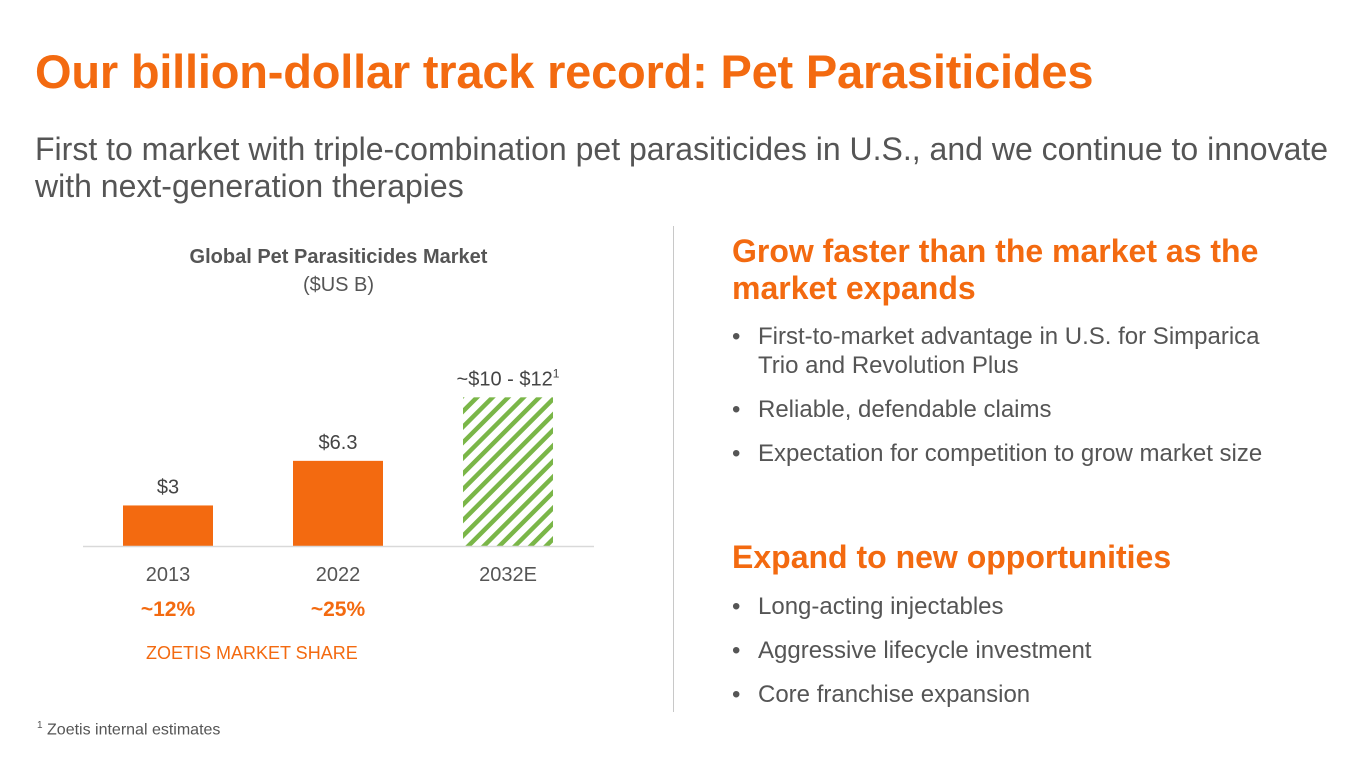 Image resolution: width=1365 pixels, height=768 pixels. What do you see at coordinates (338, 443) in the screenshot?
I see `data-label-2022: $6.3` at bounding box center [338, 443].